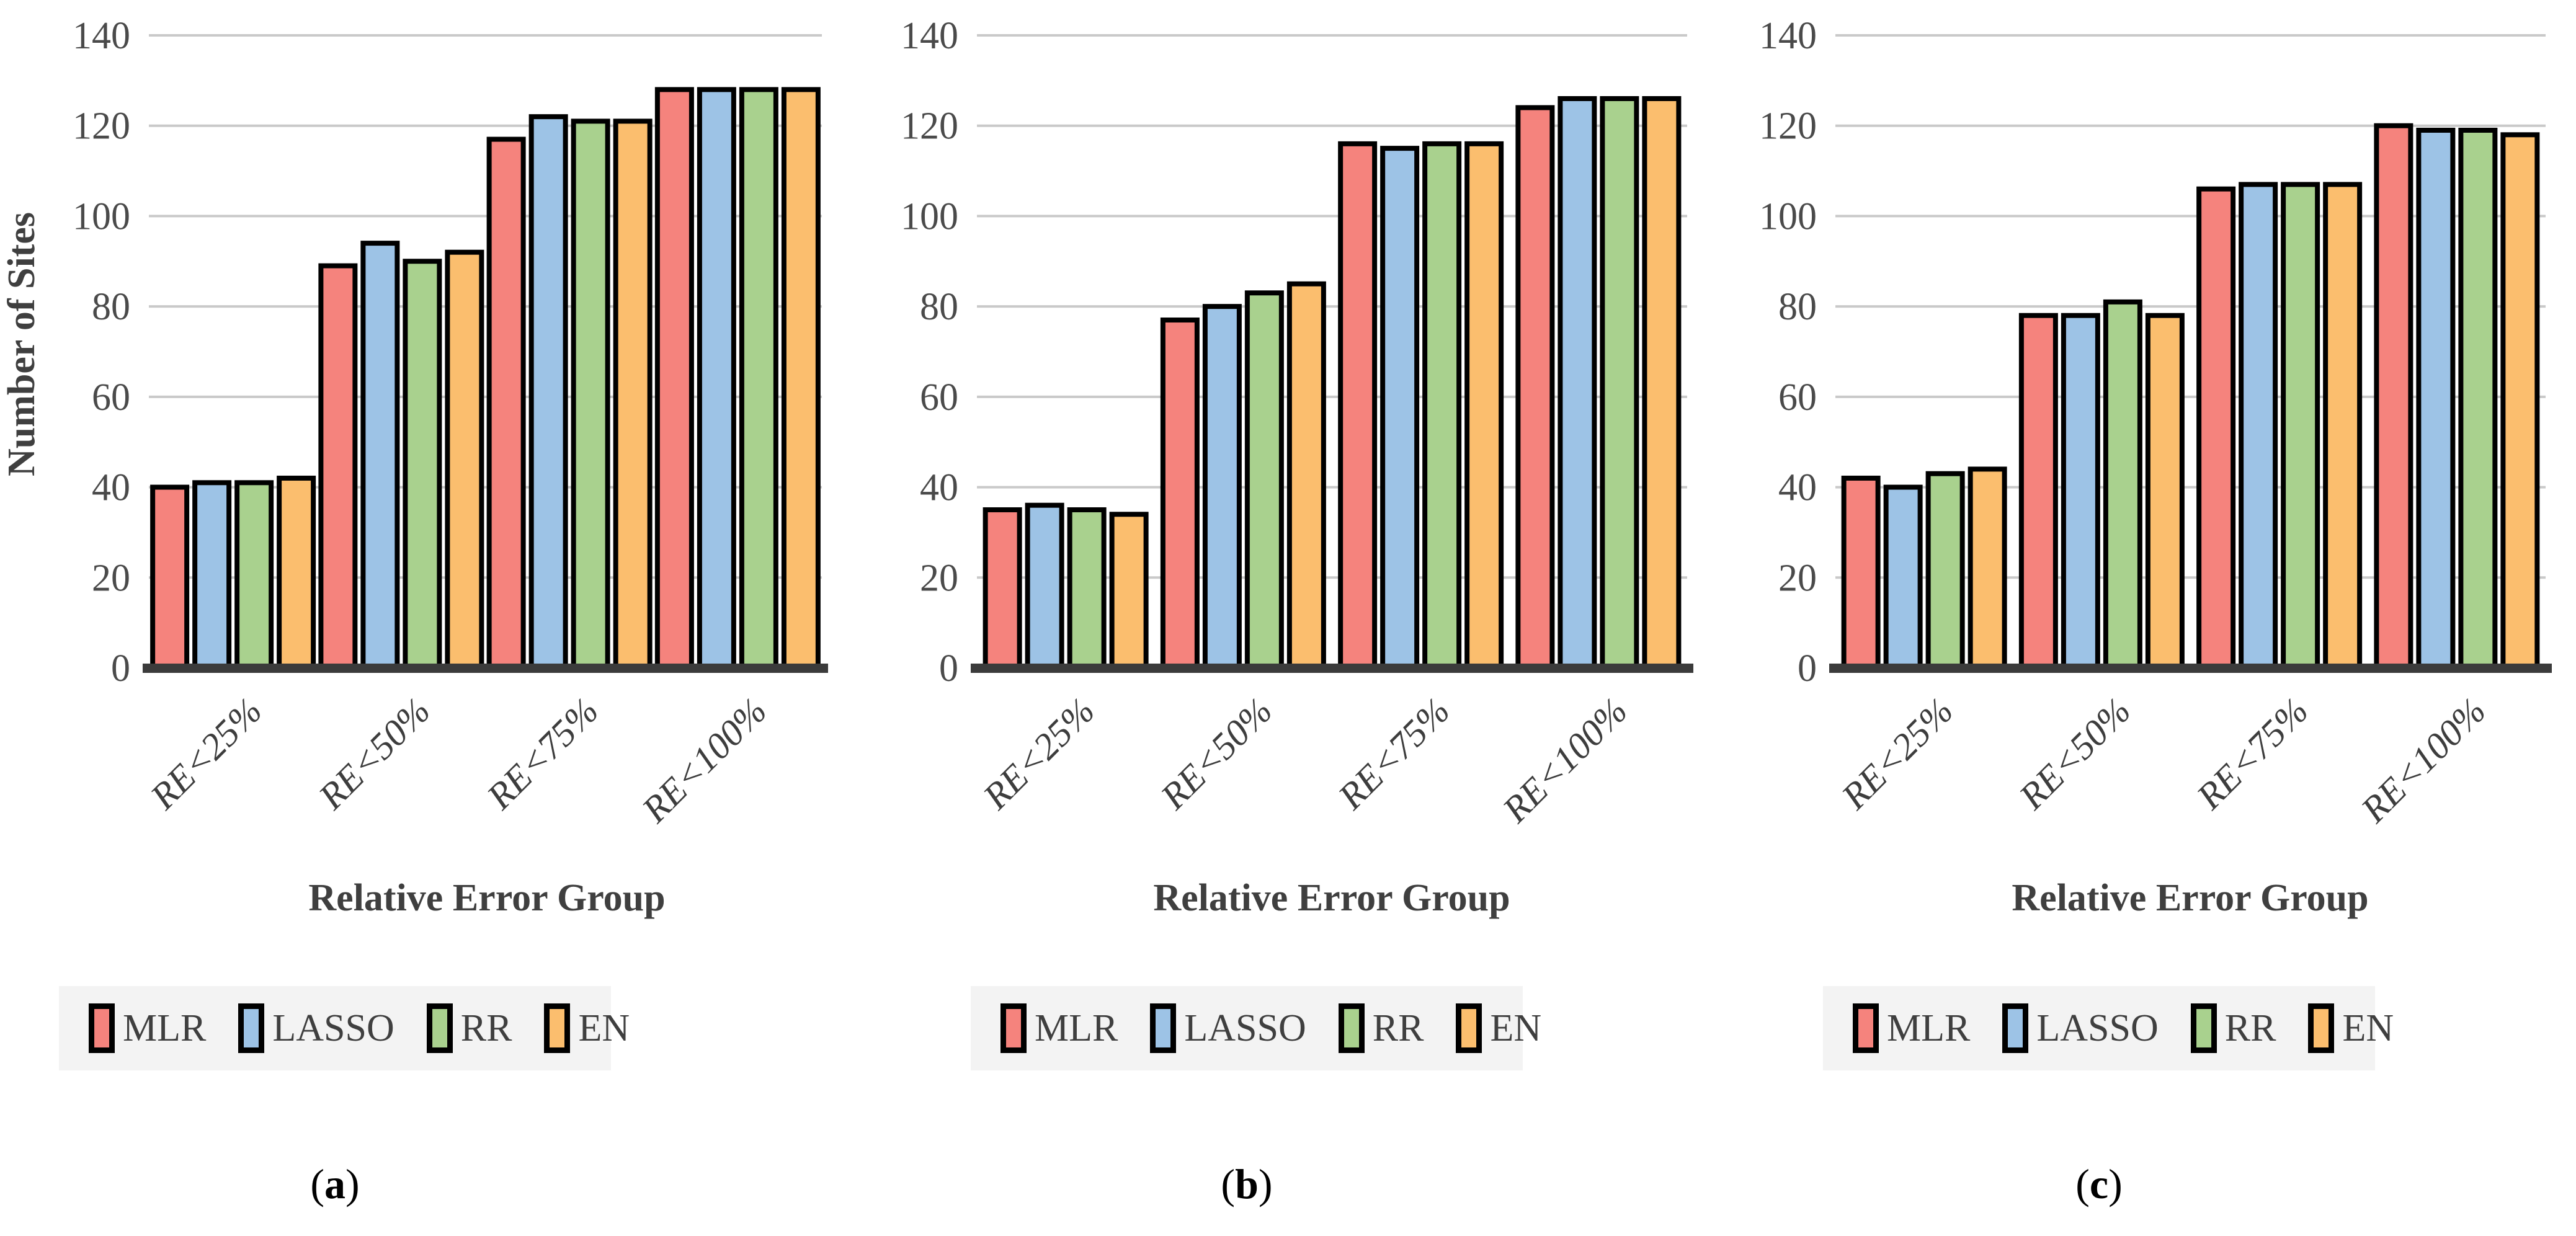  I want to click on legend-item-rr: RR, so click(2233, 1028).